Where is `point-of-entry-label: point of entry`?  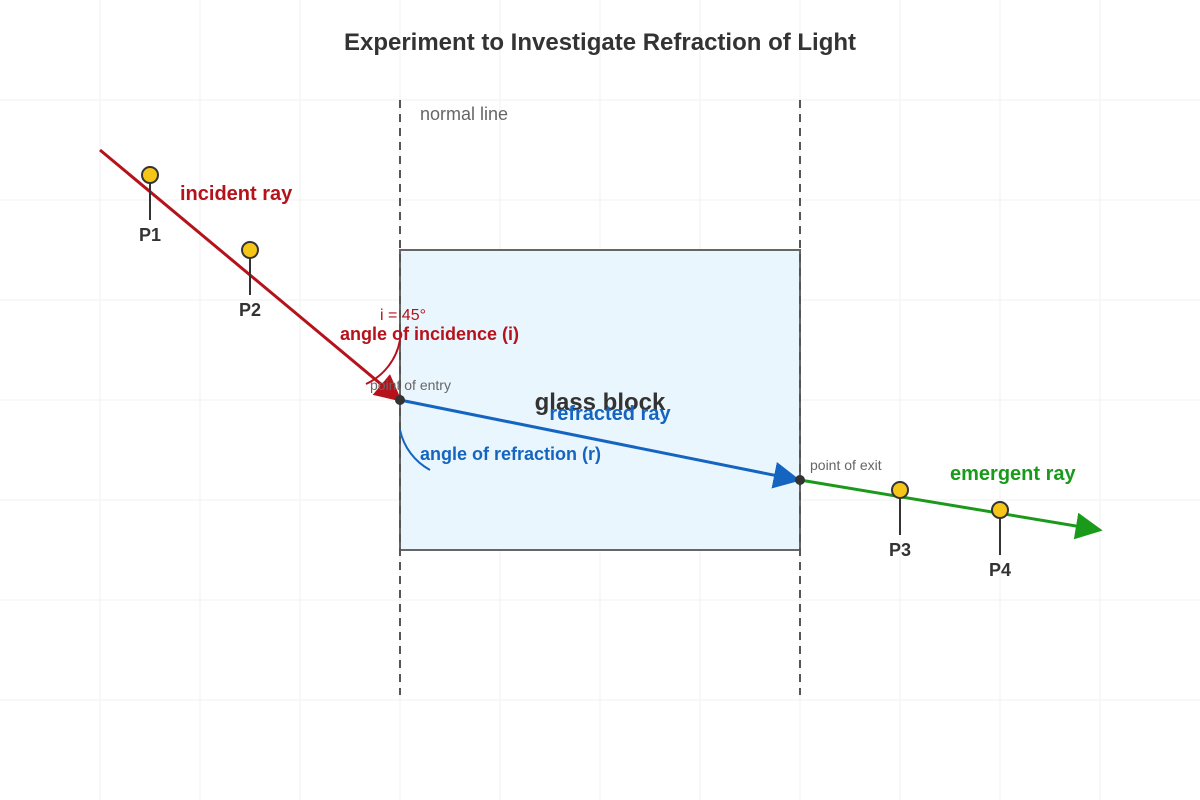
point-of-entry-label: point of entry is located at coordinates (410, 385).